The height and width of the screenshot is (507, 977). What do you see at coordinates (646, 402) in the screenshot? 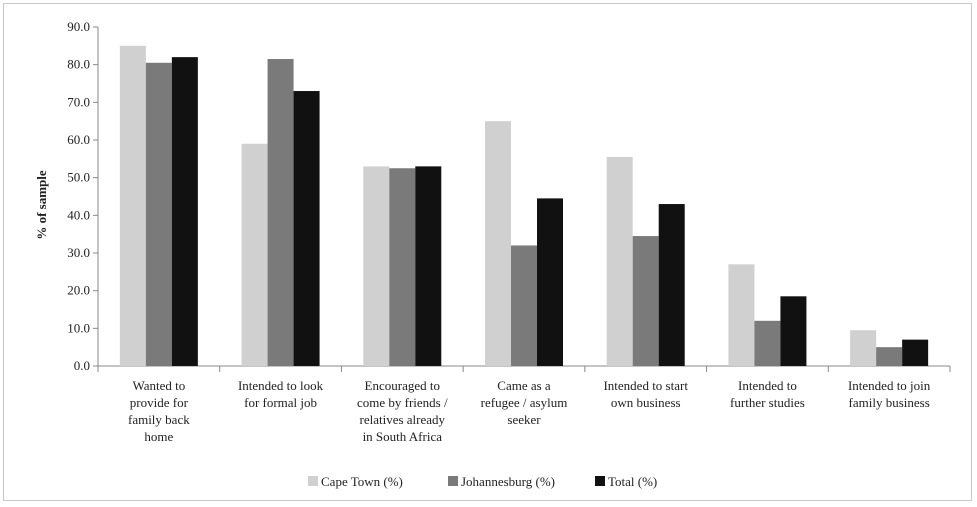
I see `x-tick-label: own business` at bounding box center [646, 402].